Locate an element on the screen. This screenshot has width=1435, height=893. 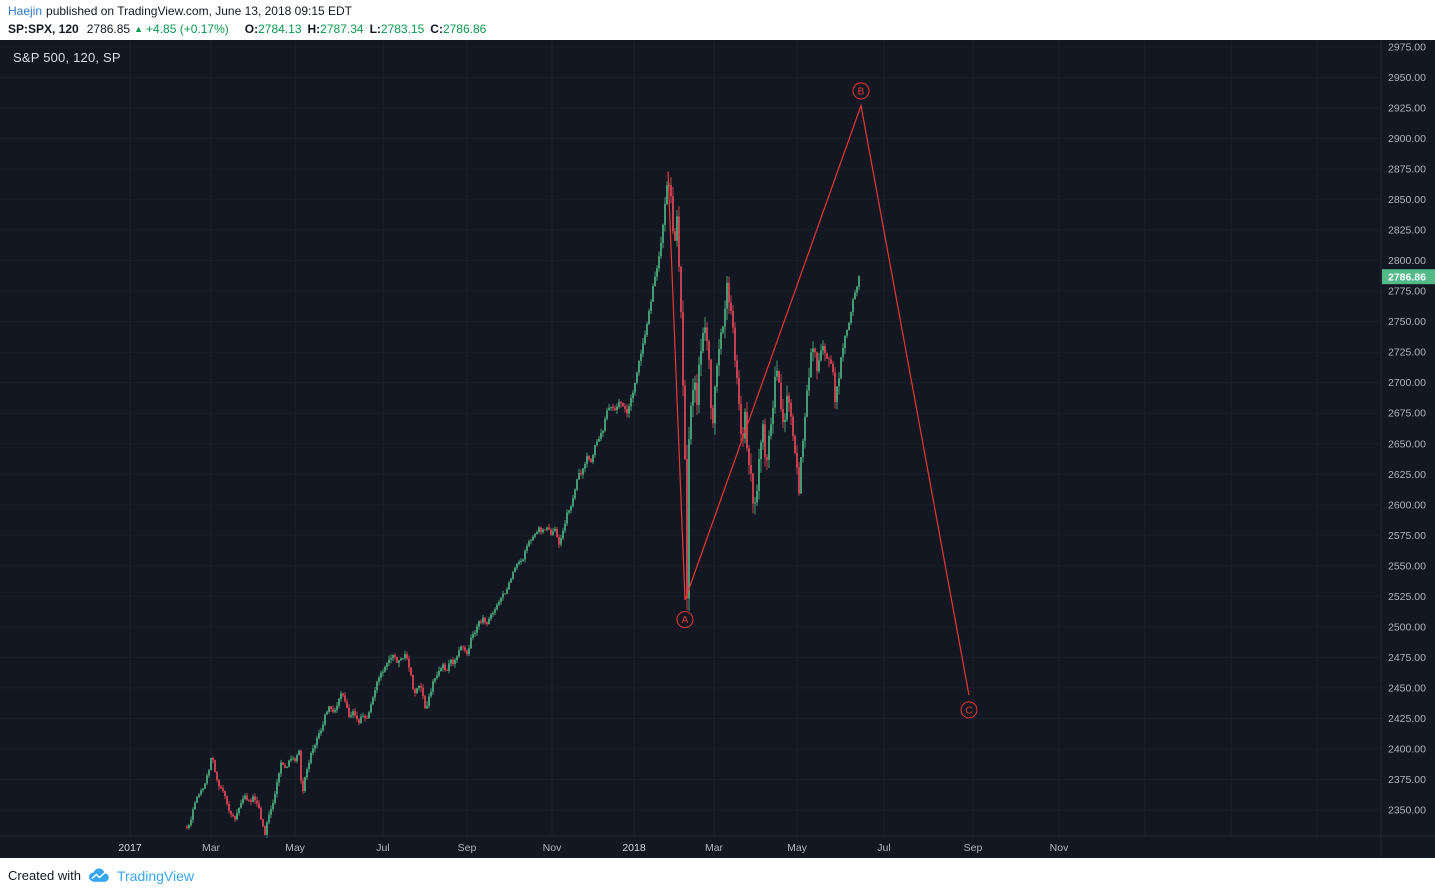
close-value: 2786.86 is located at coordinates (464, 29).